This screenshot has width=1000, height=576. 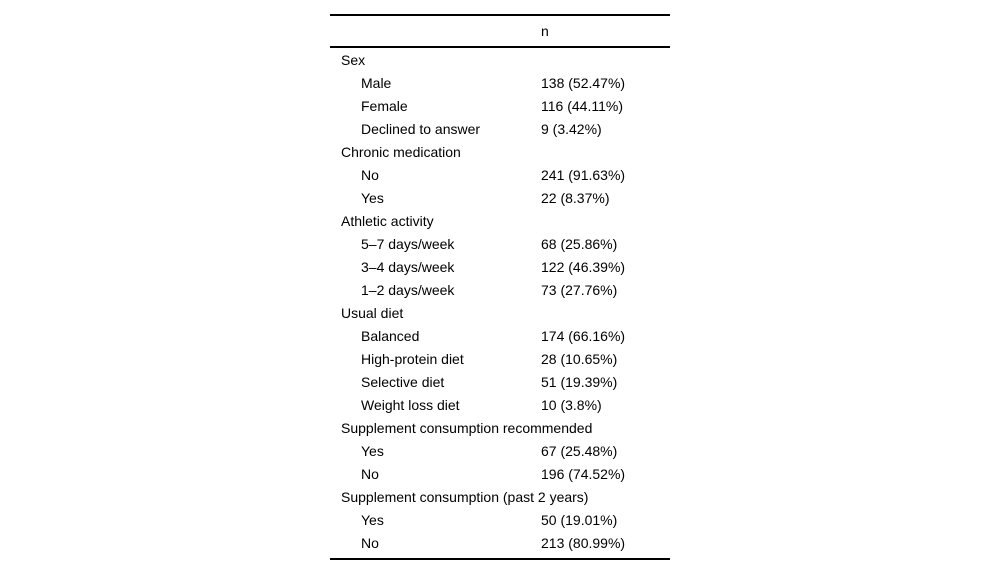 What do you see at coordinates (579, 381) in the screenshot?
I see `row-value: 51 (19.39%)` at bounding box center [579, 381].